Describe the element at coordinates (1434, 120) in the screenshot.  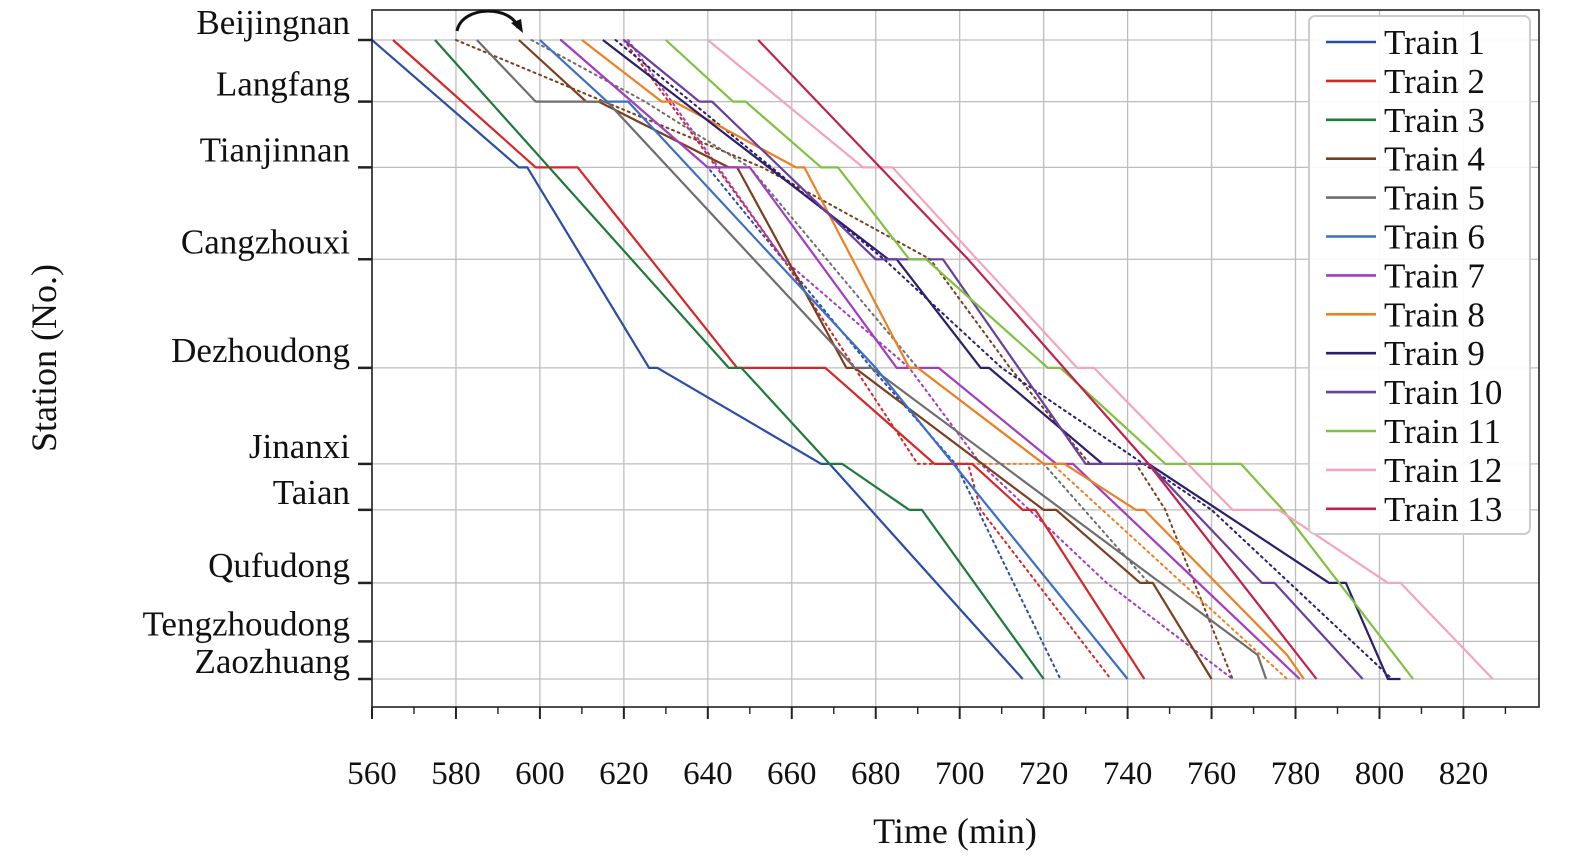
I see `legend-entry: Train 3` at that location.